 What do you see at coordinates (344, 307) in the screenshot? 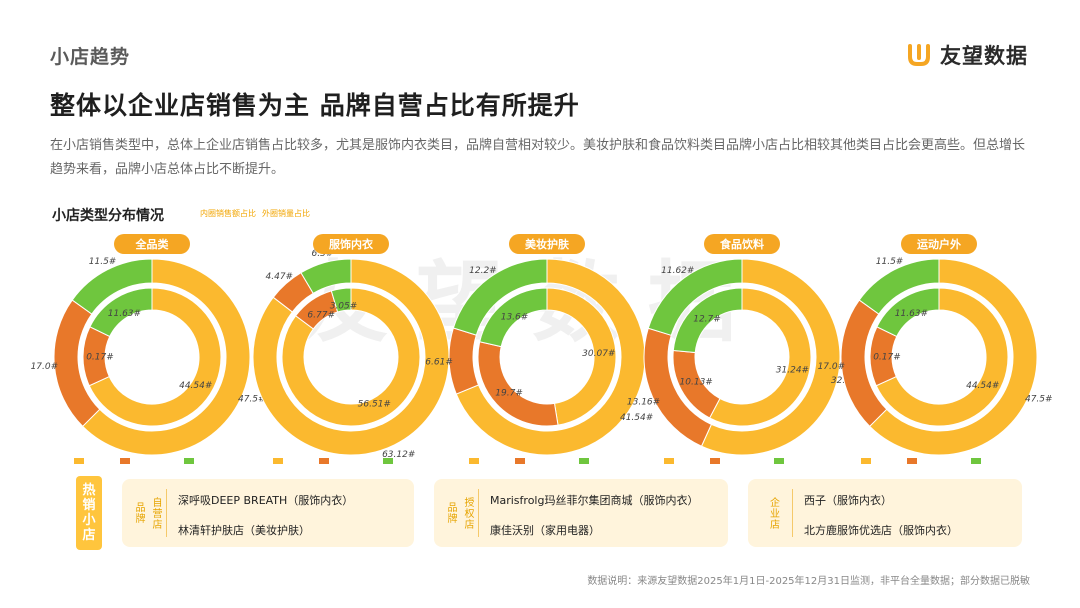
I see `inner-ring-value-label: 3.05#` at bounding box center [344, 307].